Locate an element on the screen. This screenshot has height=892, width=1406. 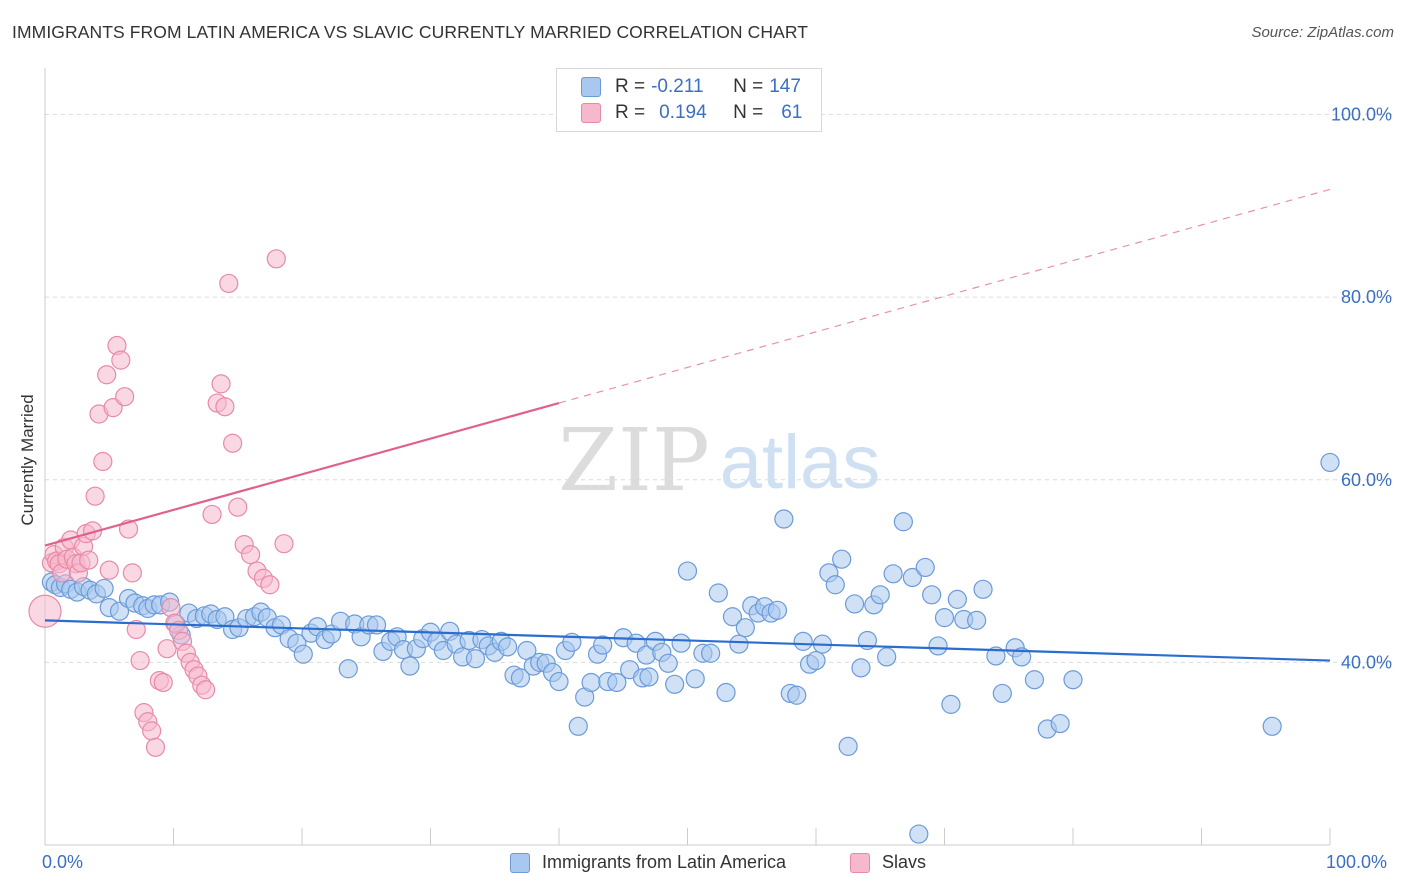
legend-row-latin-america: R = -0.211 N = 147 is located at coordinates (691, 87).